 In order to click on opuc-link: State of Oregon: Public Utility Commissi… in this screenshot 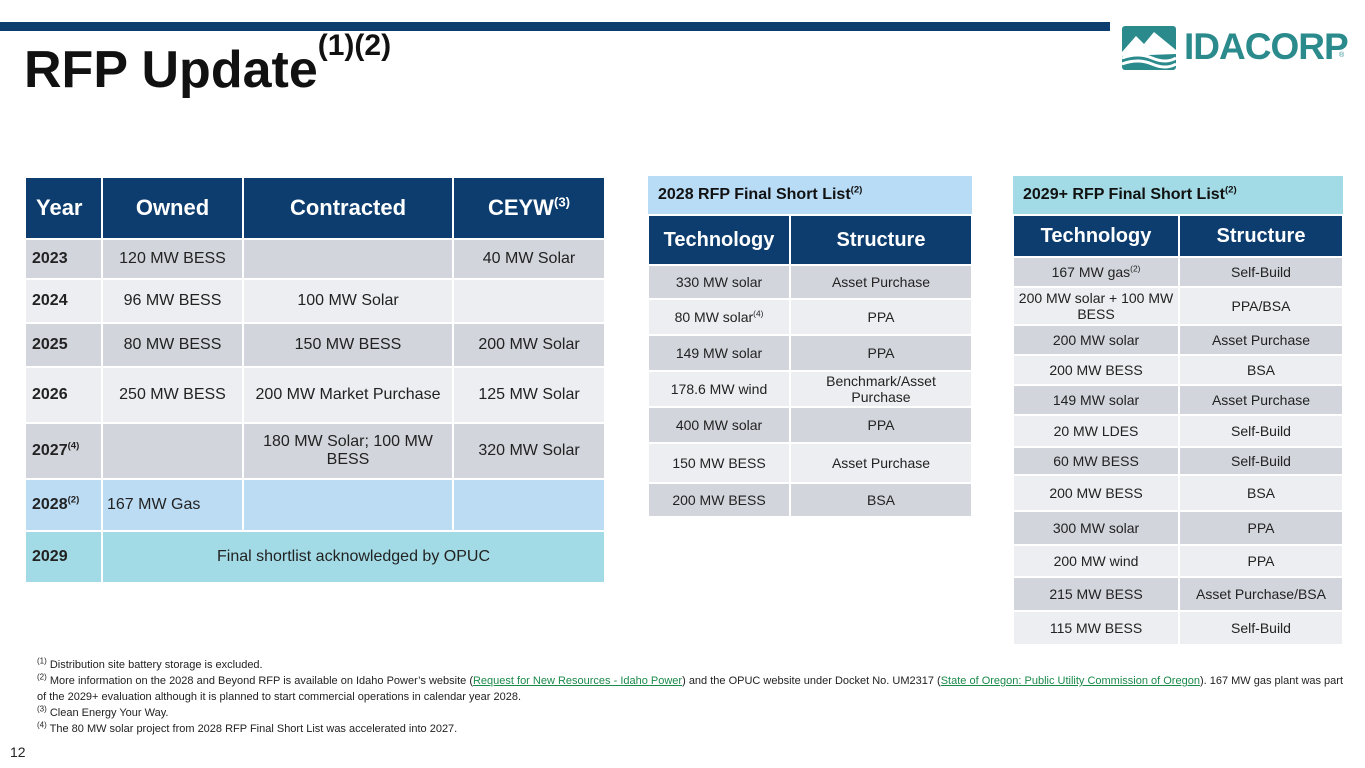, I will do `click(1070, 681)`.